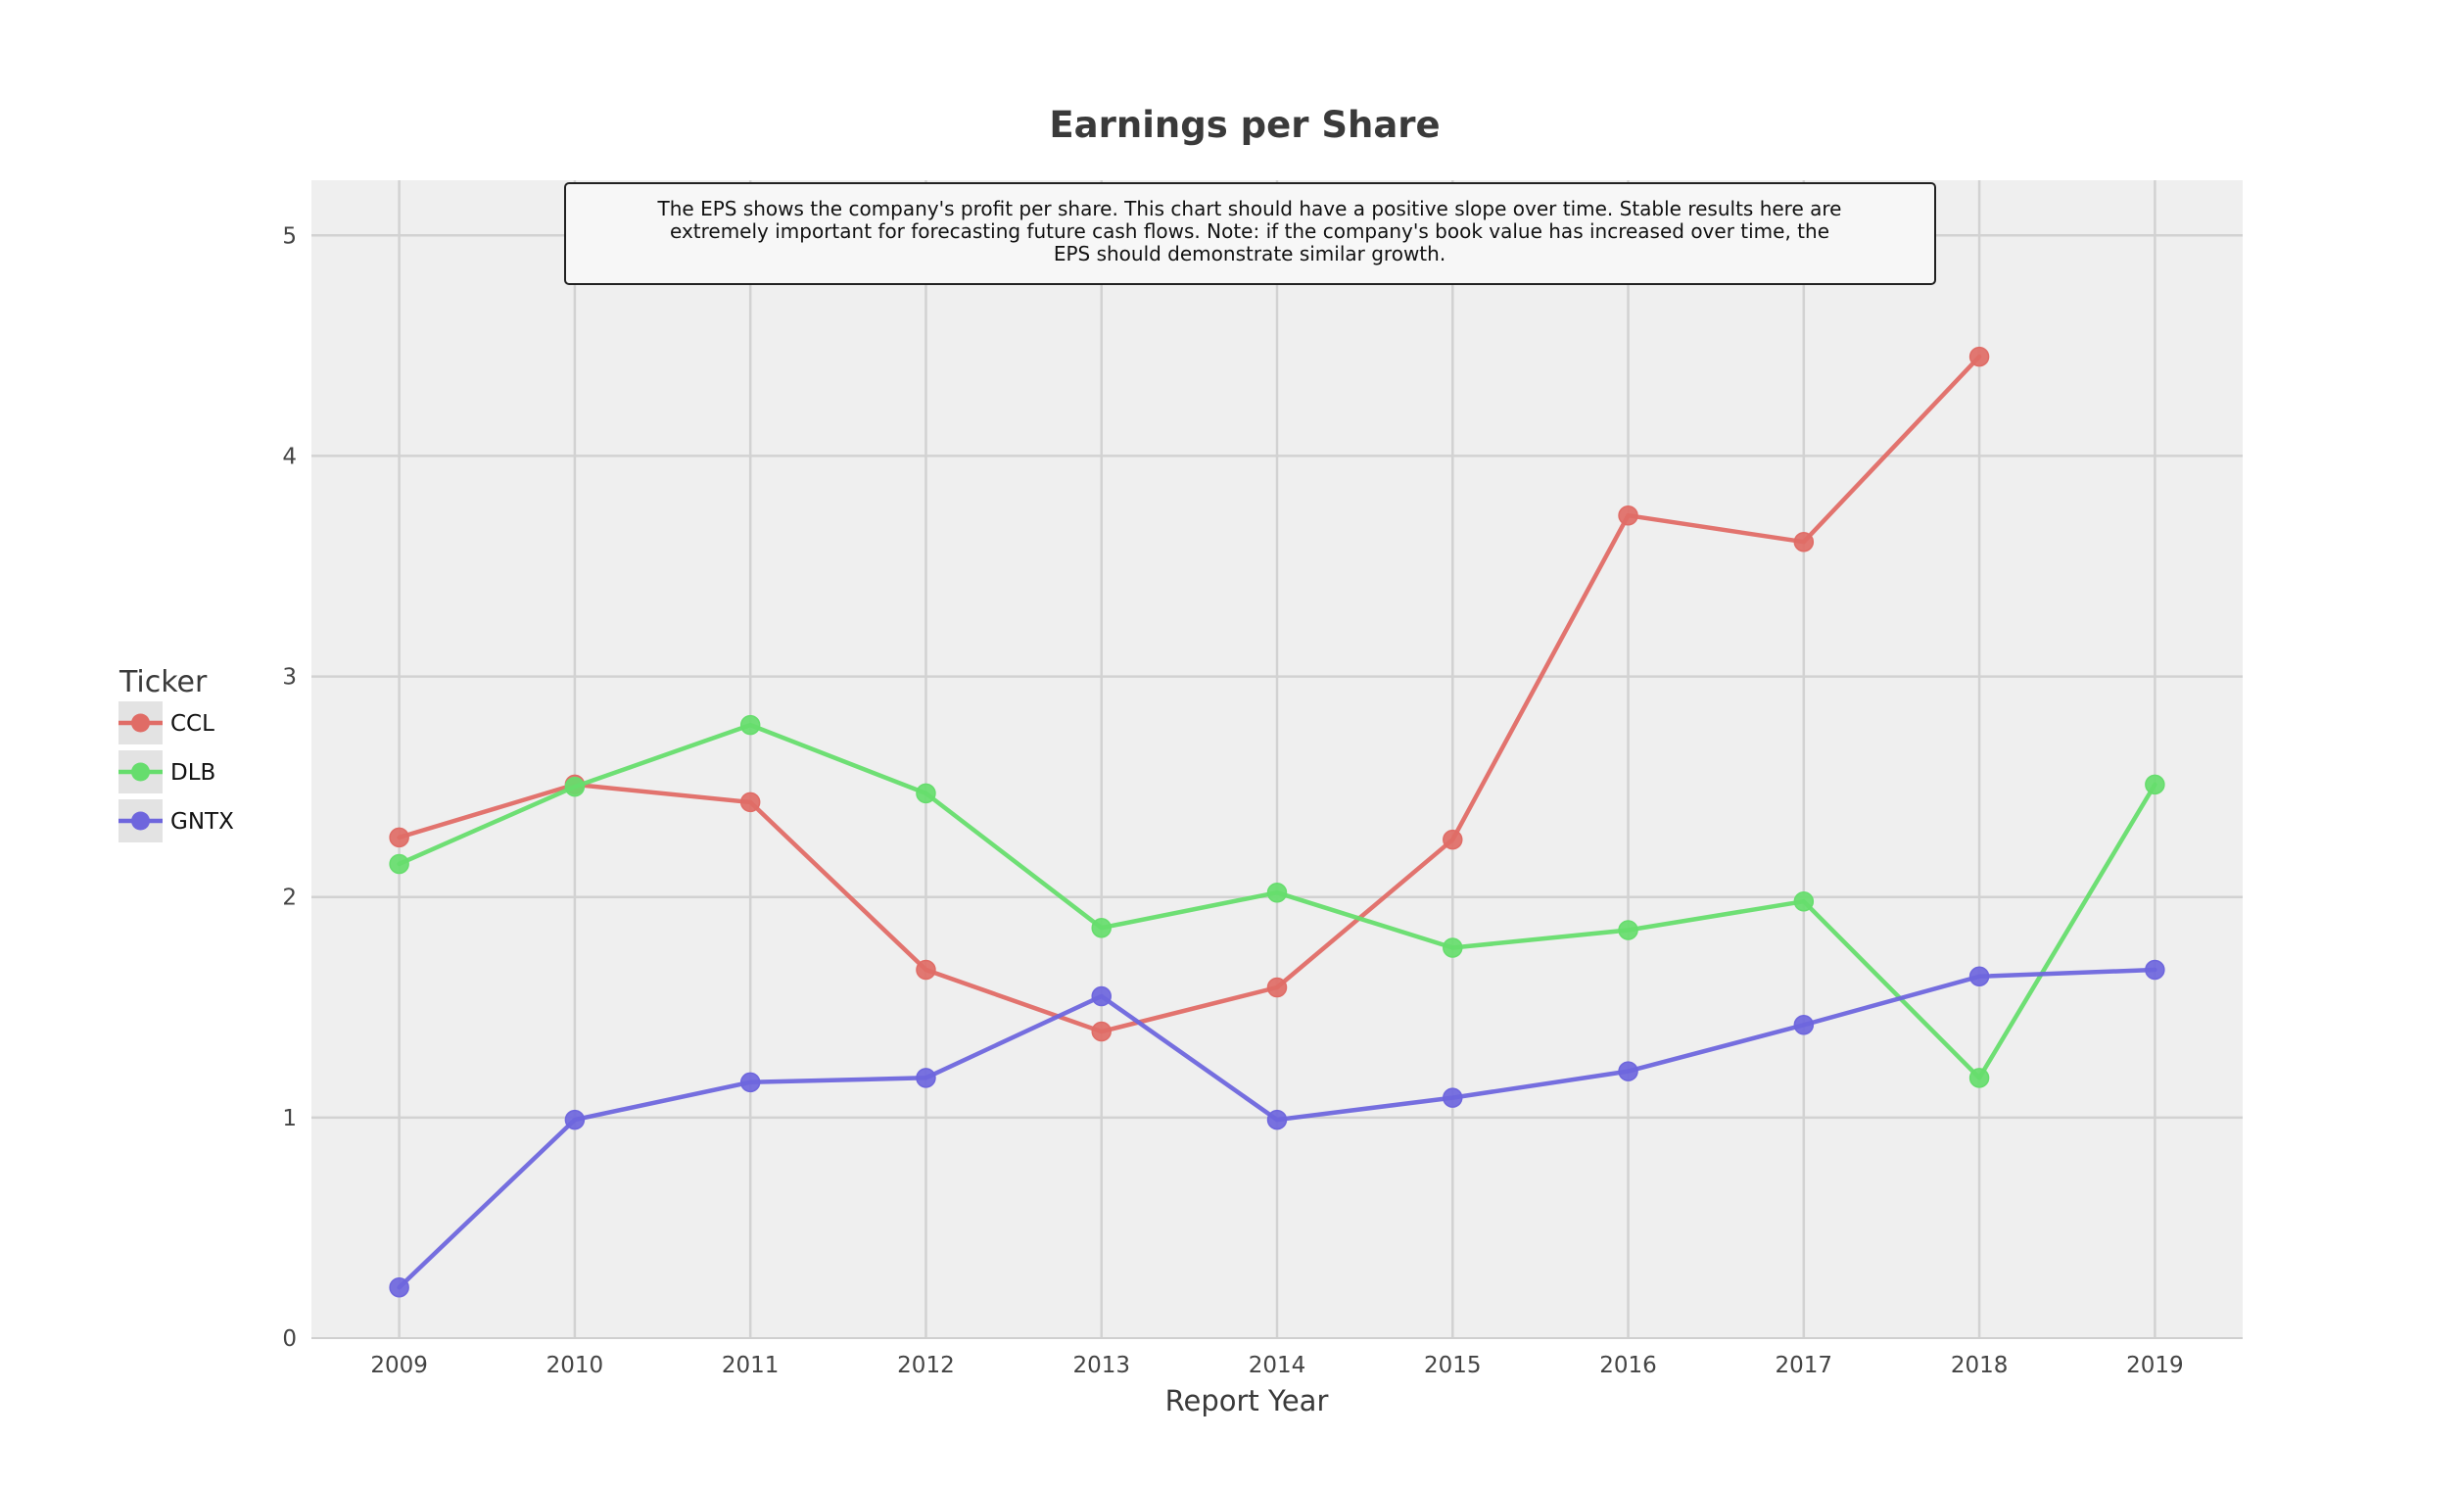  I want to click on chart-title: Earnings per Share, so click(1244, 125).